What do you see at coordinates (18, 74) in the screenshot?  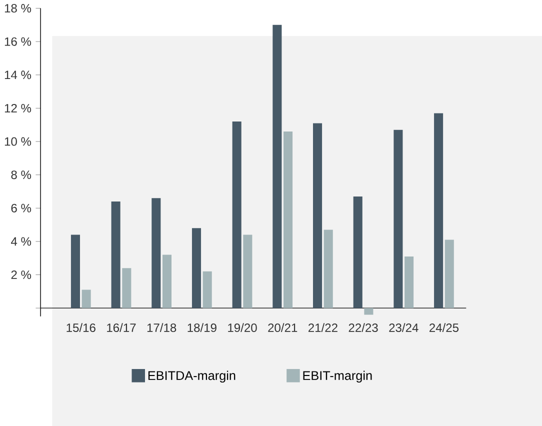 I see `y-tick-label: 14 %` at bounding box center [18, 74].